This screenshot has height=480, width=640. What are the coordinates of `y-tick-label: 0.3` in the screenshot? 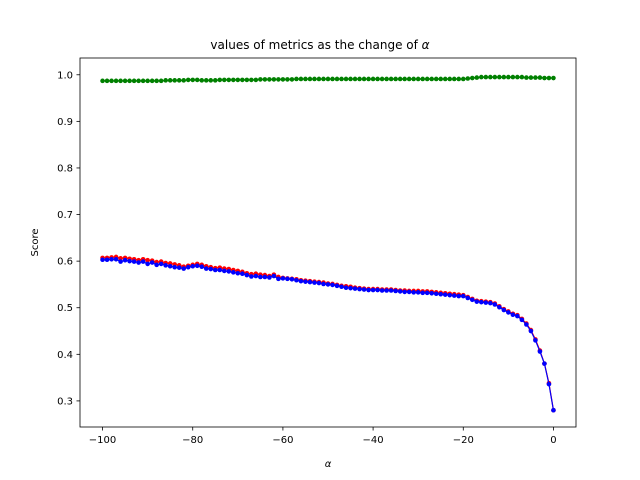 It's located at (65, 401).